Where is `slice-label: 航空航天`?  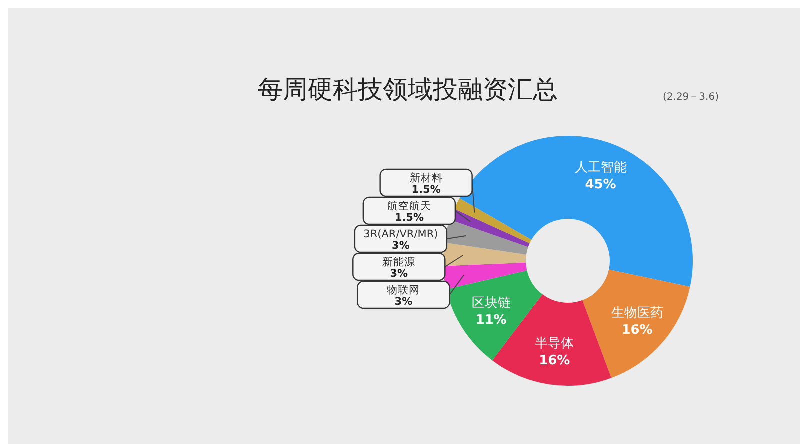 slice-label: 航空航天 is located at coordinates (409, 206).